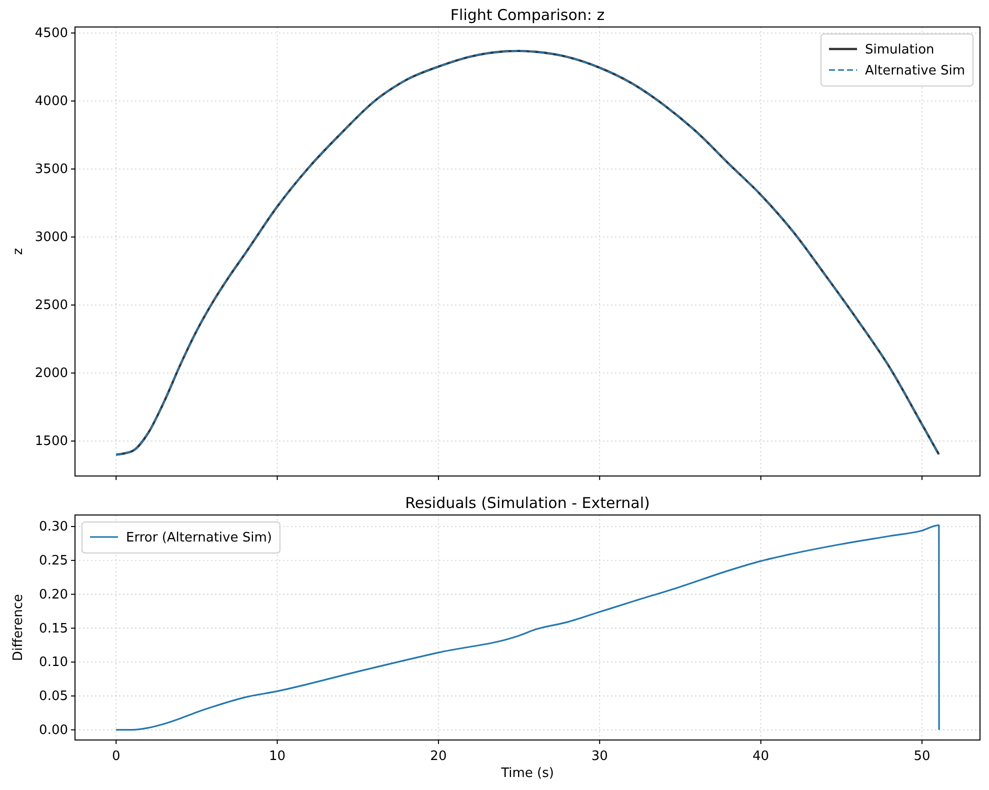  Describe the element at coordinates (199, 538) in the screenshot. I see `legend-label: Error (Alternative Sim)` at that location.